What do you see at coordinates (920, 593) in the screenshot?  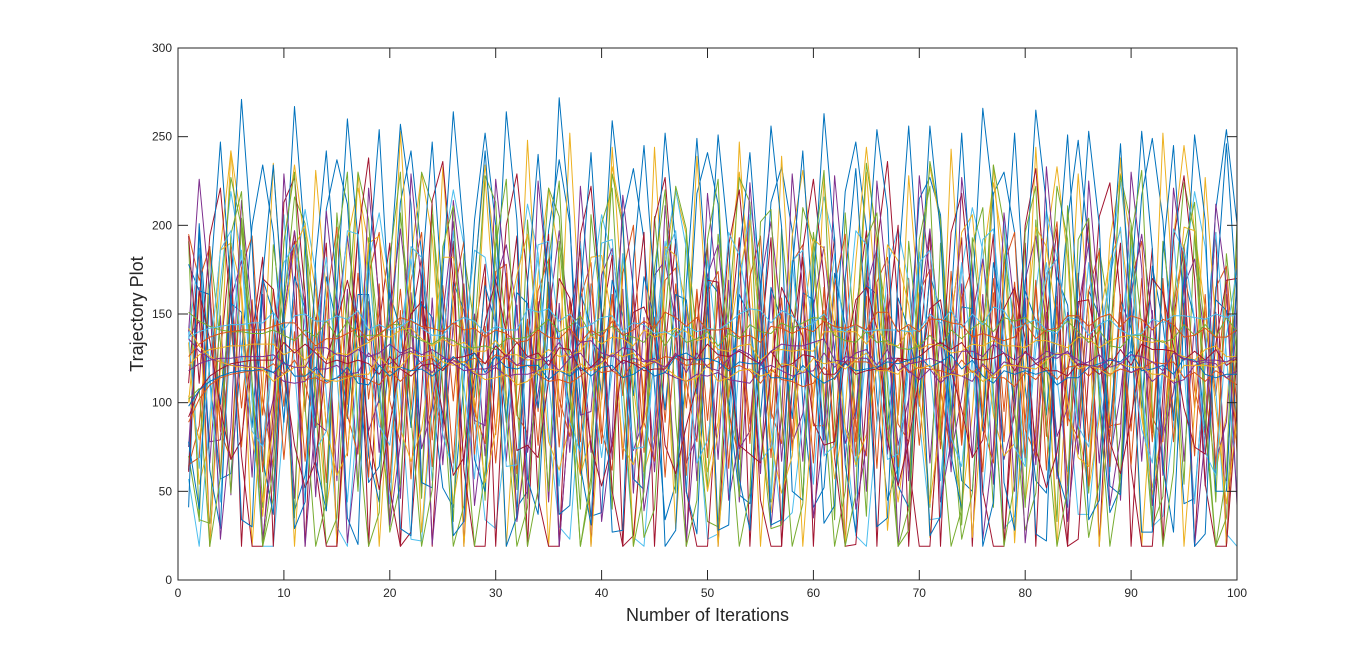 I see `x-tick-label: 70` at bounding box center [920, 593].